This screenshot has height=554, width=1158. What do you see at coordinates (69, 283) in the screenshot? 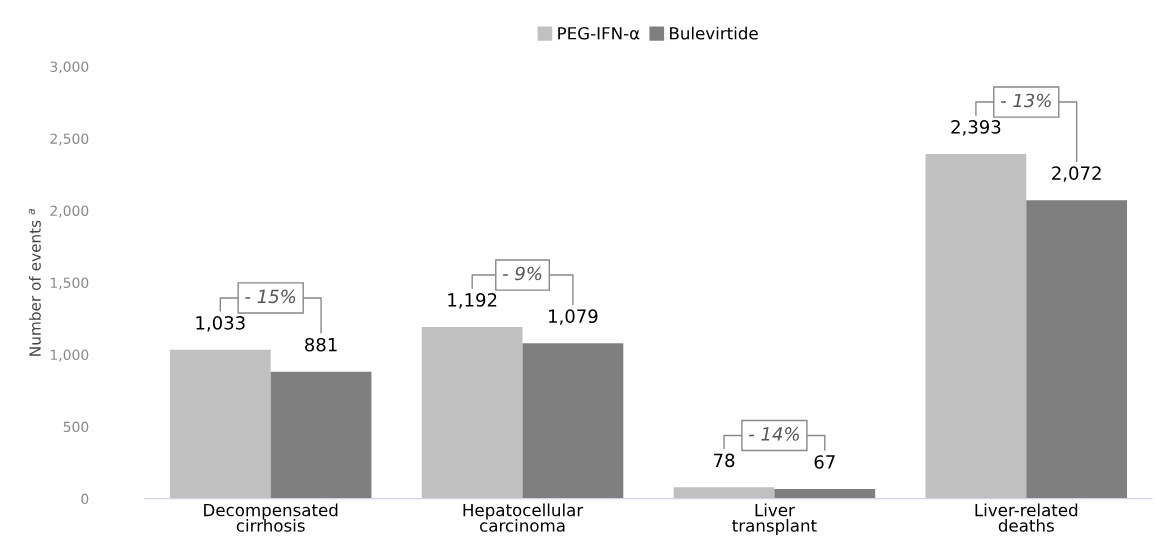
I see `y-tick-label: 1,500` at bounding box center [69, 283].